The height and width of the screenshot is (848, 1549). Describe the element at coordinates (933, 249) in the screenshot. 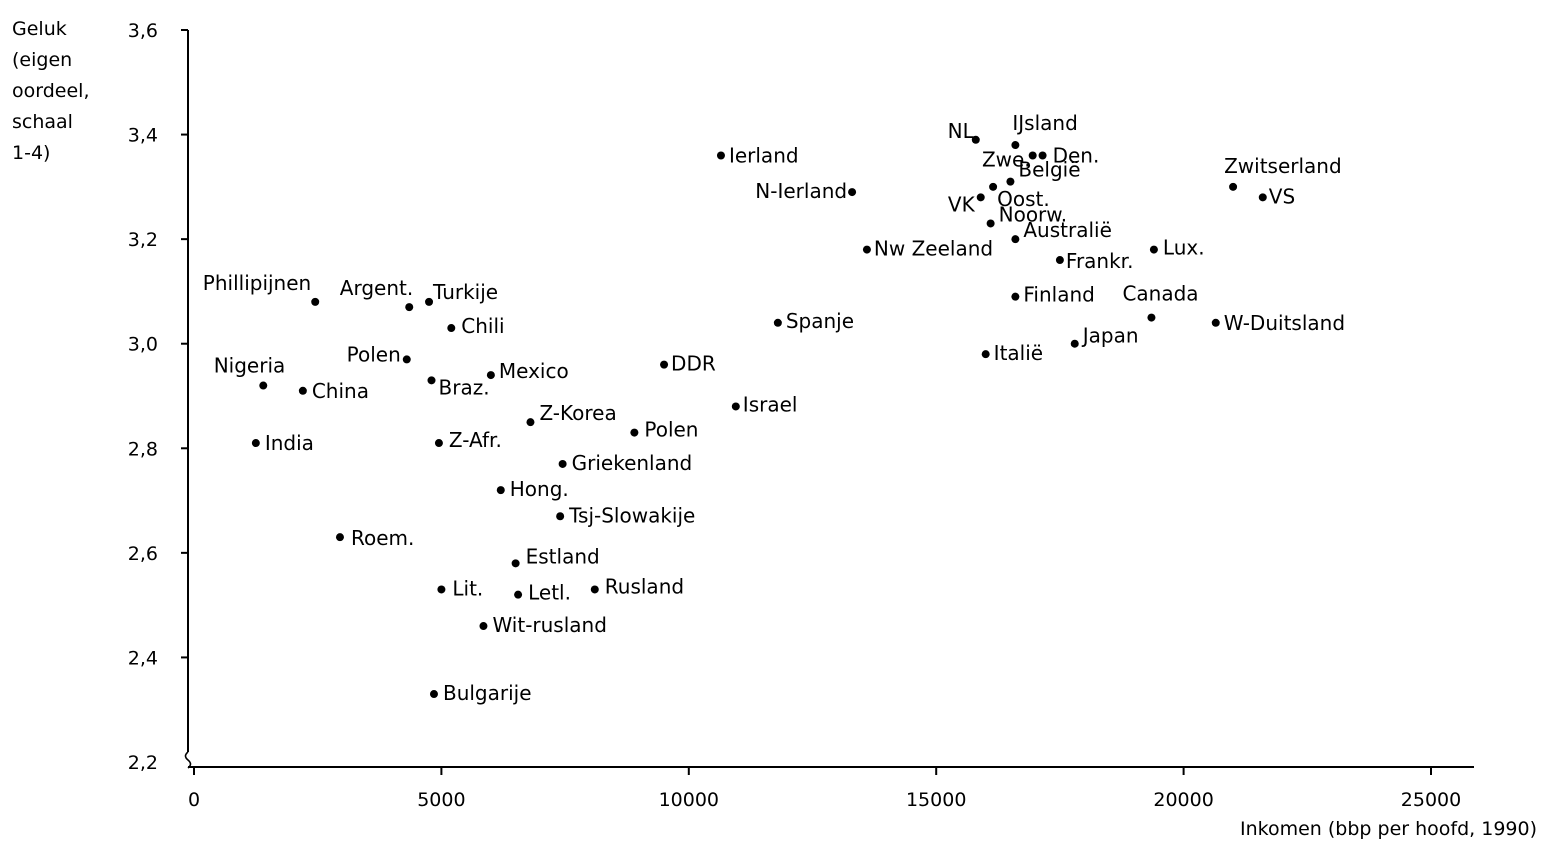

I see `data-point-label: Nw Zeeland` at that location.